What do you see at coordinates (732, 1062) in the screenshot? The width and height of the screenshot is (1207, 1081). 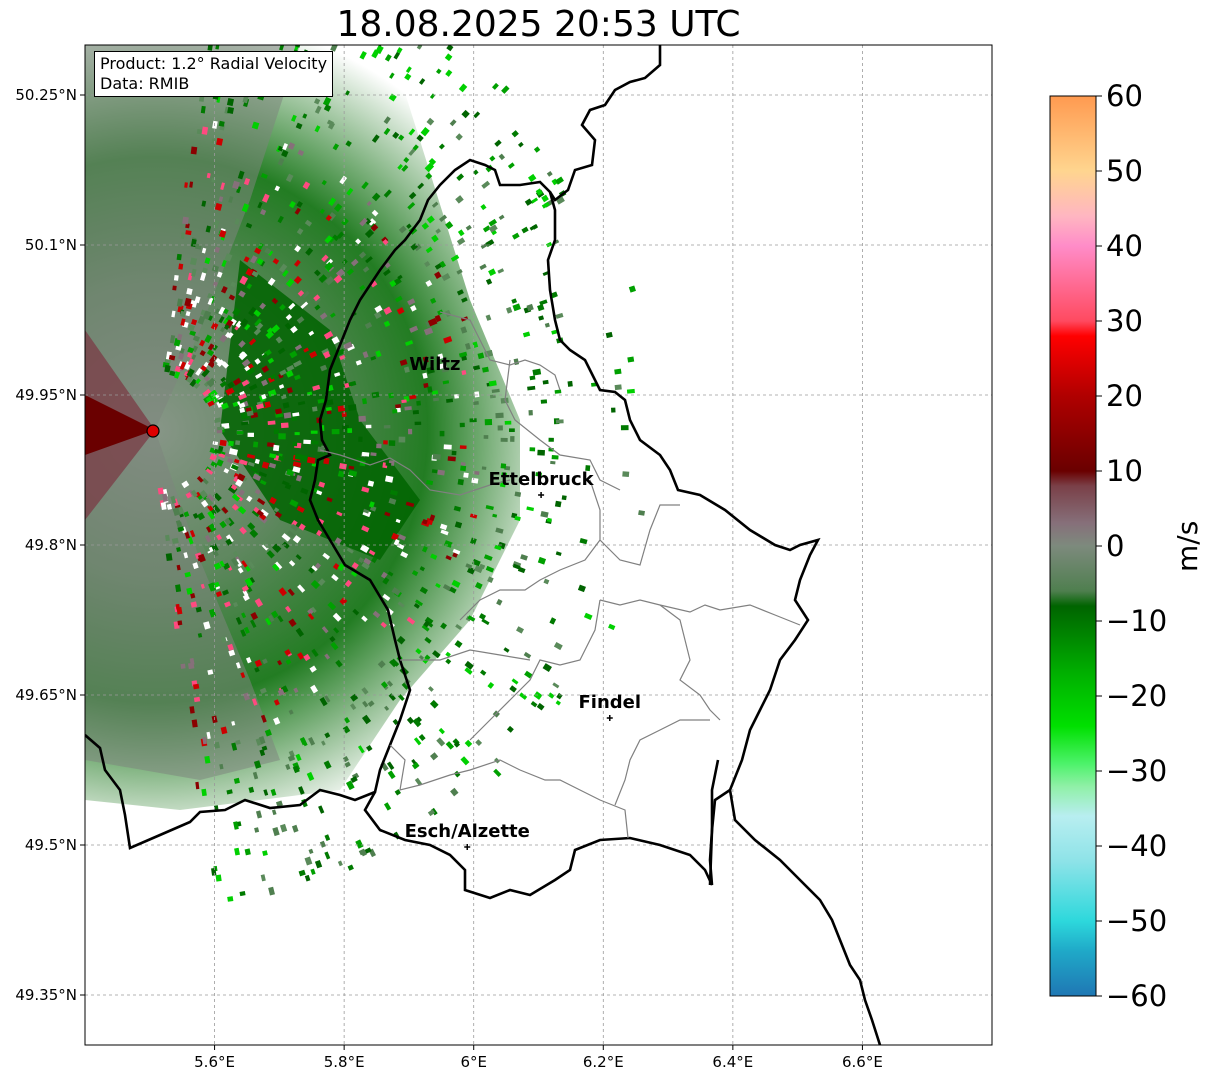 I see `x-tick-label: 6.4°E` at bounding box center [732, 1062].